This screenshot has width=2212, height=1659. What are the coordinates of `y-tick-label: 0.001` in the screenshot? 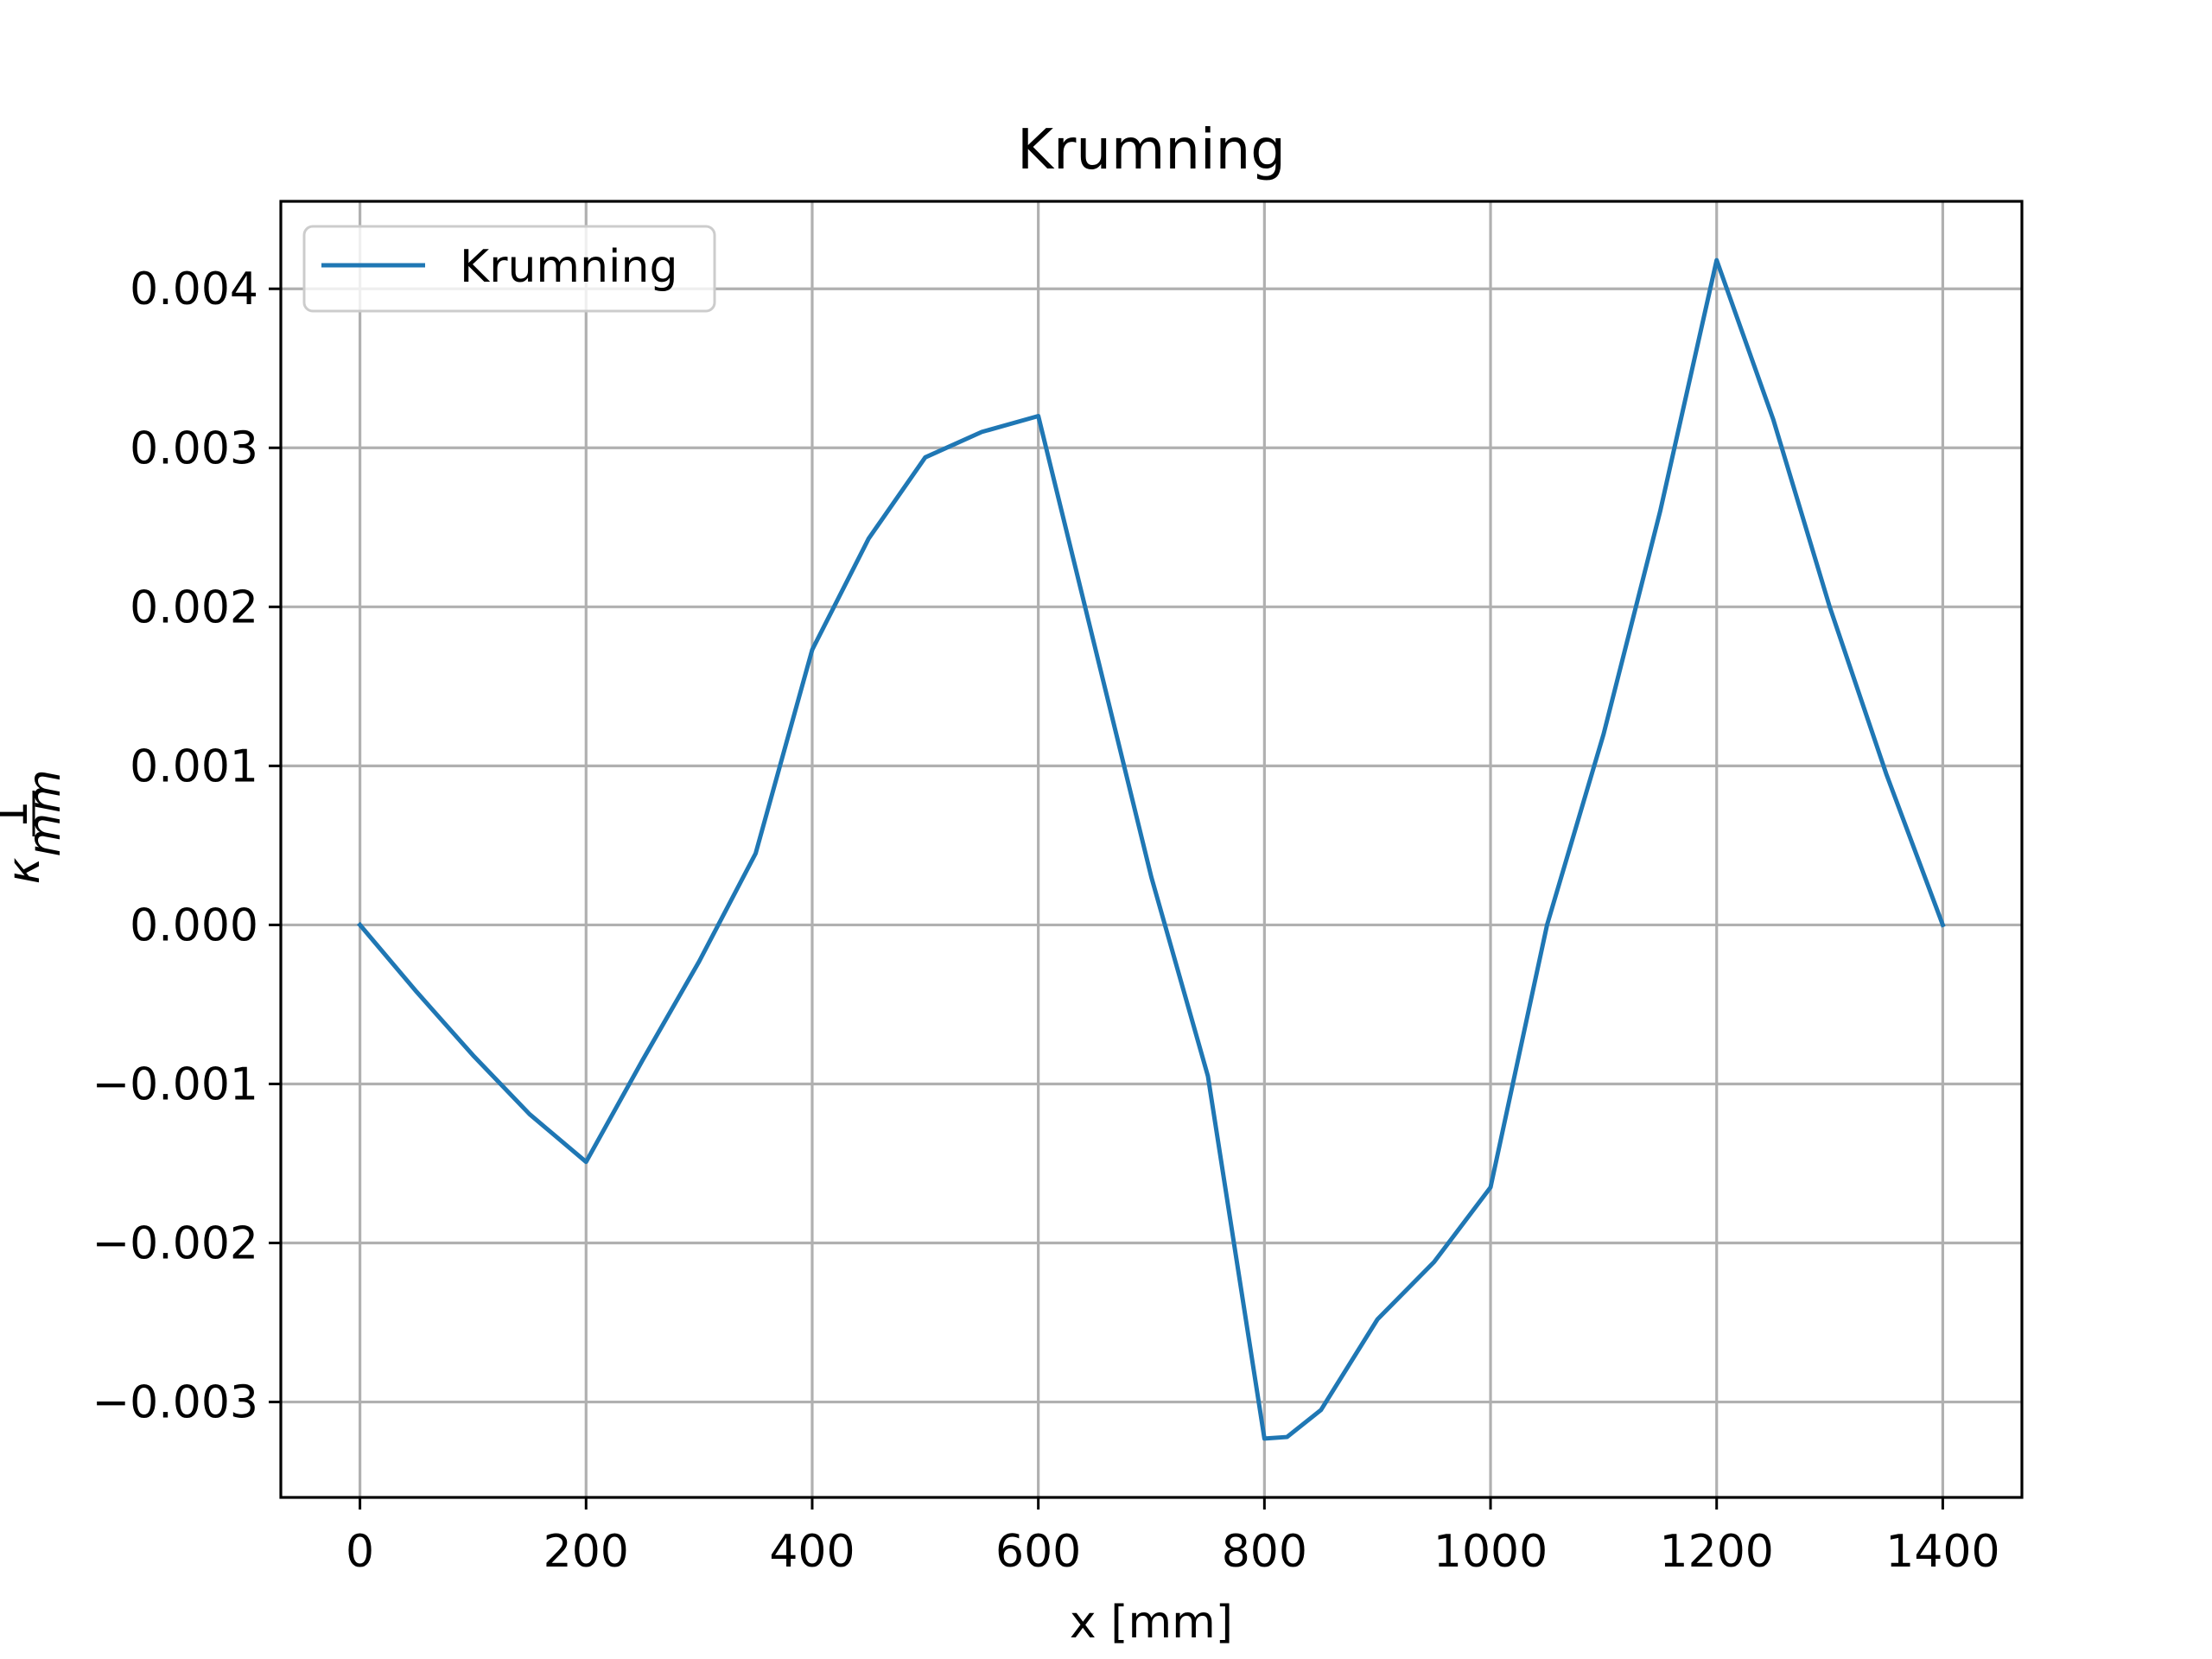 It's located at (194, 766).